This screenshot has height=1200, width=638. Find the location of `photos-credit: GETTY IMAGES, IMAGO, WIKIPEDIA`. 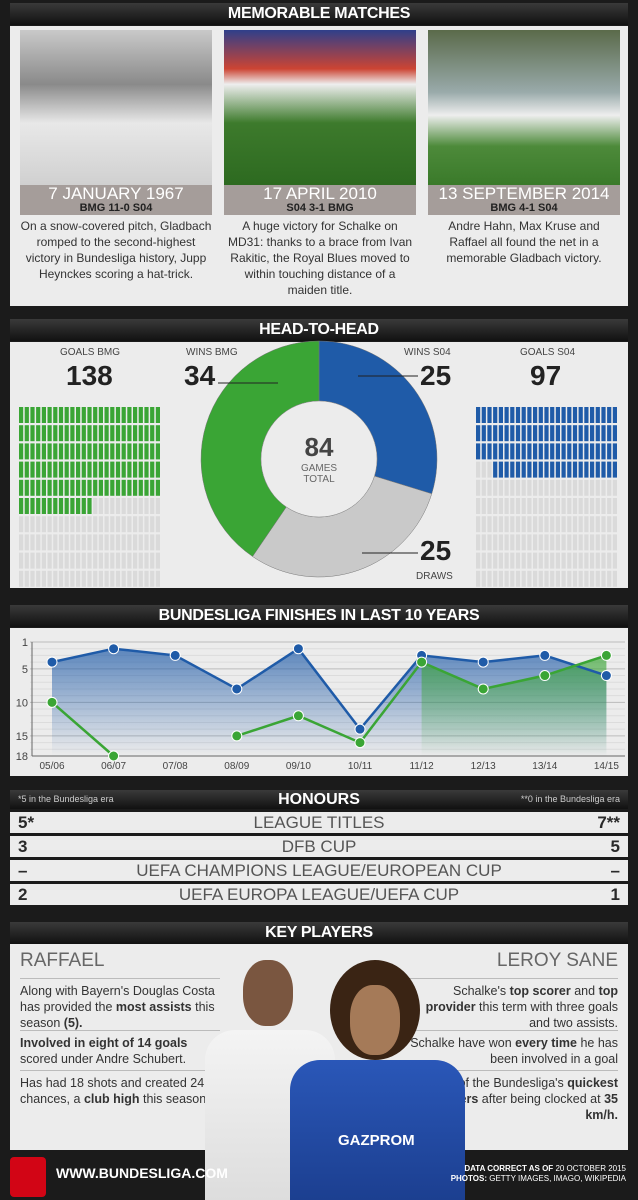

photos-credit: GETTY IMAGES, IMAGO, WIKIPEDIA is located at coordinates (557, 1178).